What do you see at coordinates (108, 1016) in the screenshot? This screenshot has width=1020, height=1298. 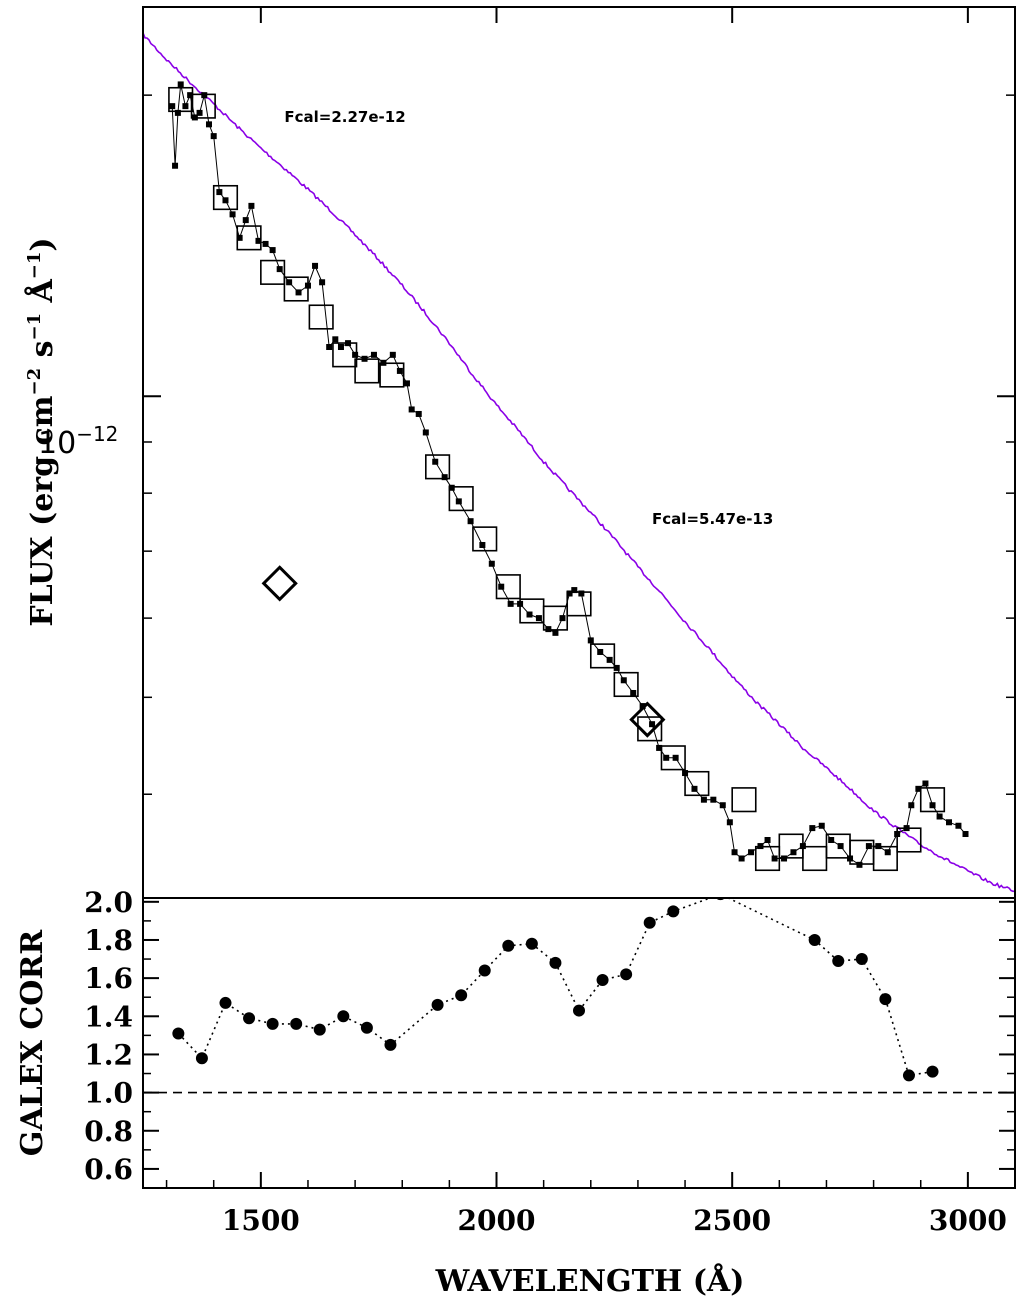 I see `y-tick-label: 1.4` at bounding box center [108, 1016].